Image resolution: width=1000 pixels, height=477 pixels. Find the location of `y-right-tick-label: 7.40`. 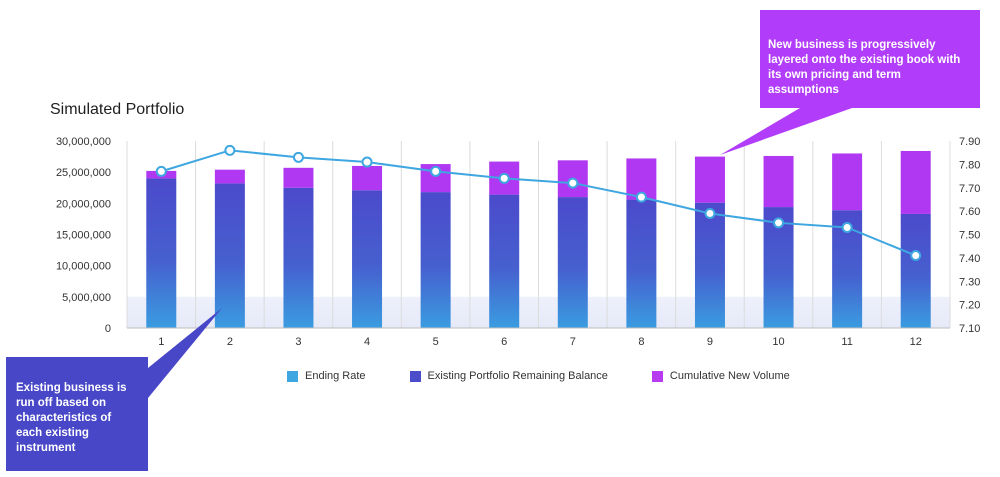

y-right-tick-label: 7.40 is located at coordinates (969, 259).